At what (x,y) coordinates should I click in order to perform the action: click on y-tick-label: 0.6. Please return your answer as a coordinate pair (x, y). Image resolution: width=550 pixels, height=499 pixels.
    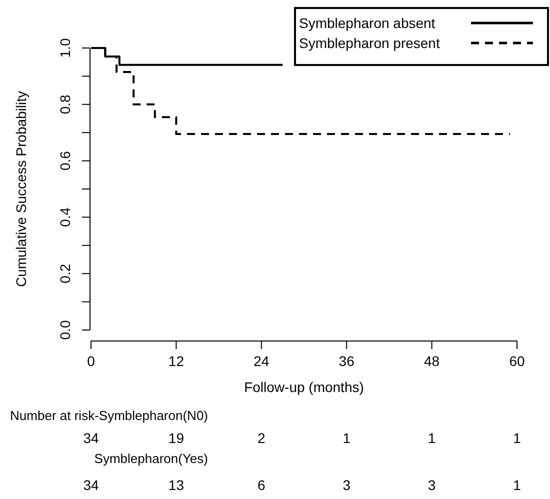
    Looking at the image, I should click on (65, 160).